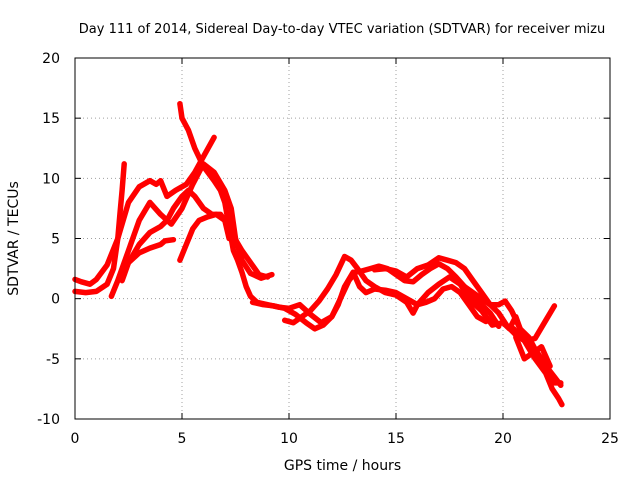 This screenshot has height=480, width=640. What do you see at coordinates (610, 439) in the screenshot?
I see `x-tick-label: 25` at bounding box center [610, 439].